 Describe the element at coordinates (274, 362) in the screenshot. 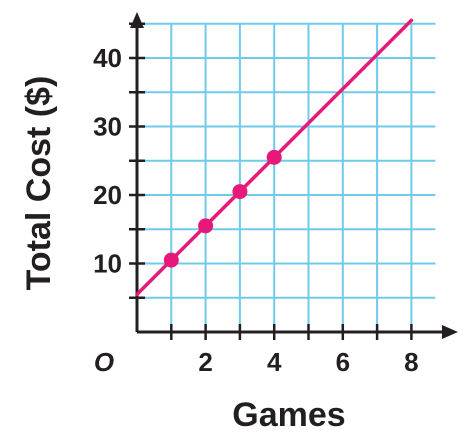

I see `x-tick-label: 4` at that location.